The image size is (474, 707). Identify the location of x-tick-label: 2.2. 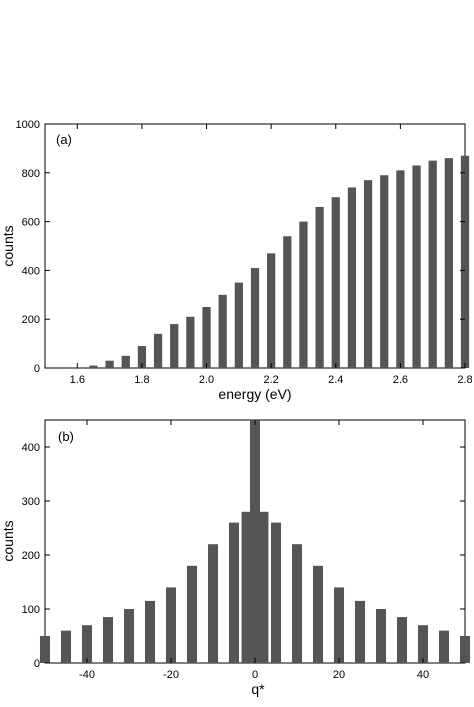
(271, 380).